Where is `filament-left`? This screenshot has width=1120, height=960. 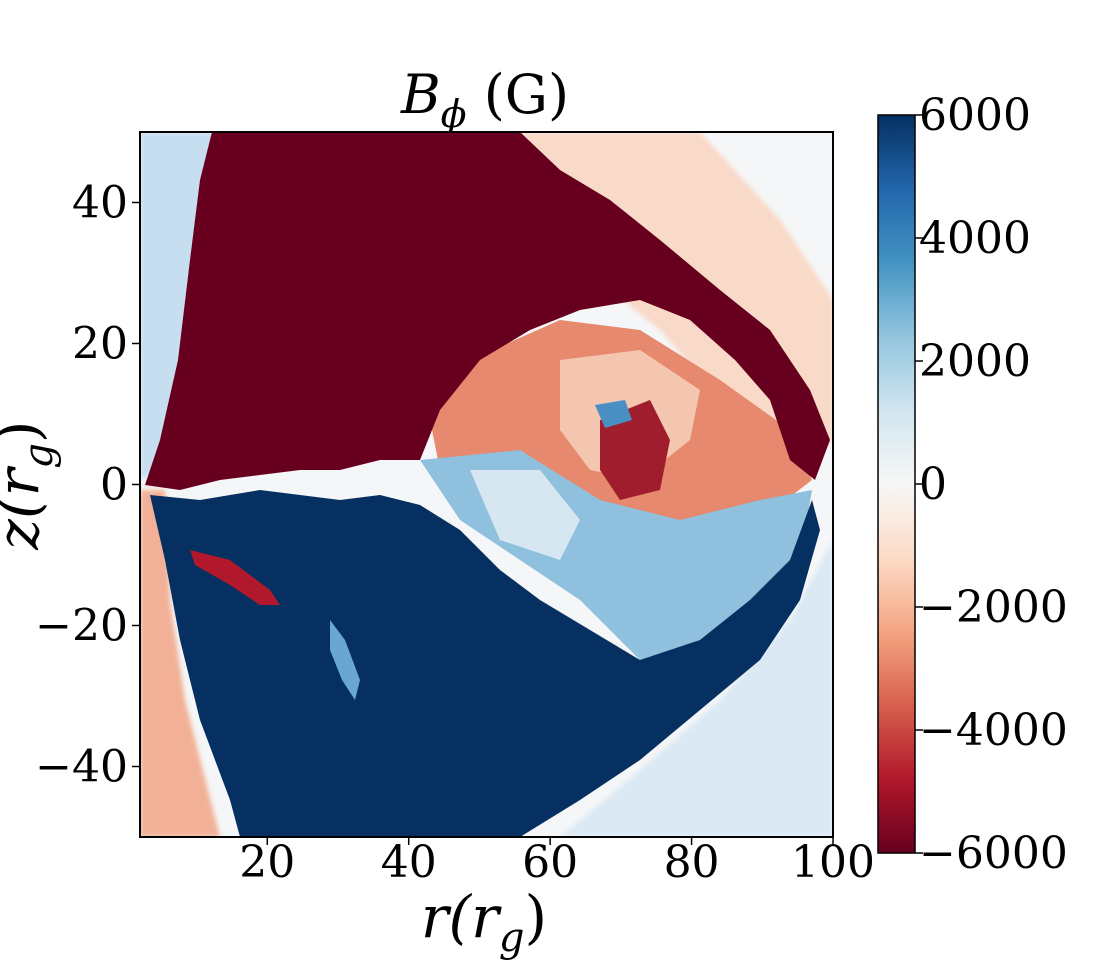
filament-left is located at coordinates (235, 577).